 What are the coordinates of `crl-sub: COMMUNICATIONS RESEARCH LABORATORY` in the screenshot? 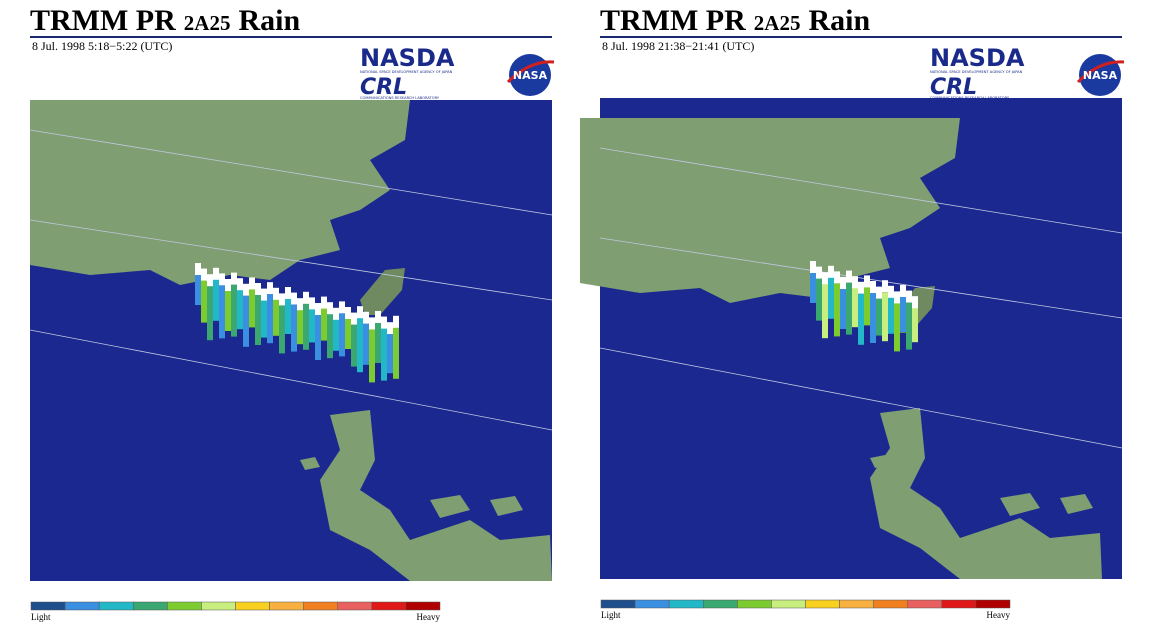 It's located at (400, 98).